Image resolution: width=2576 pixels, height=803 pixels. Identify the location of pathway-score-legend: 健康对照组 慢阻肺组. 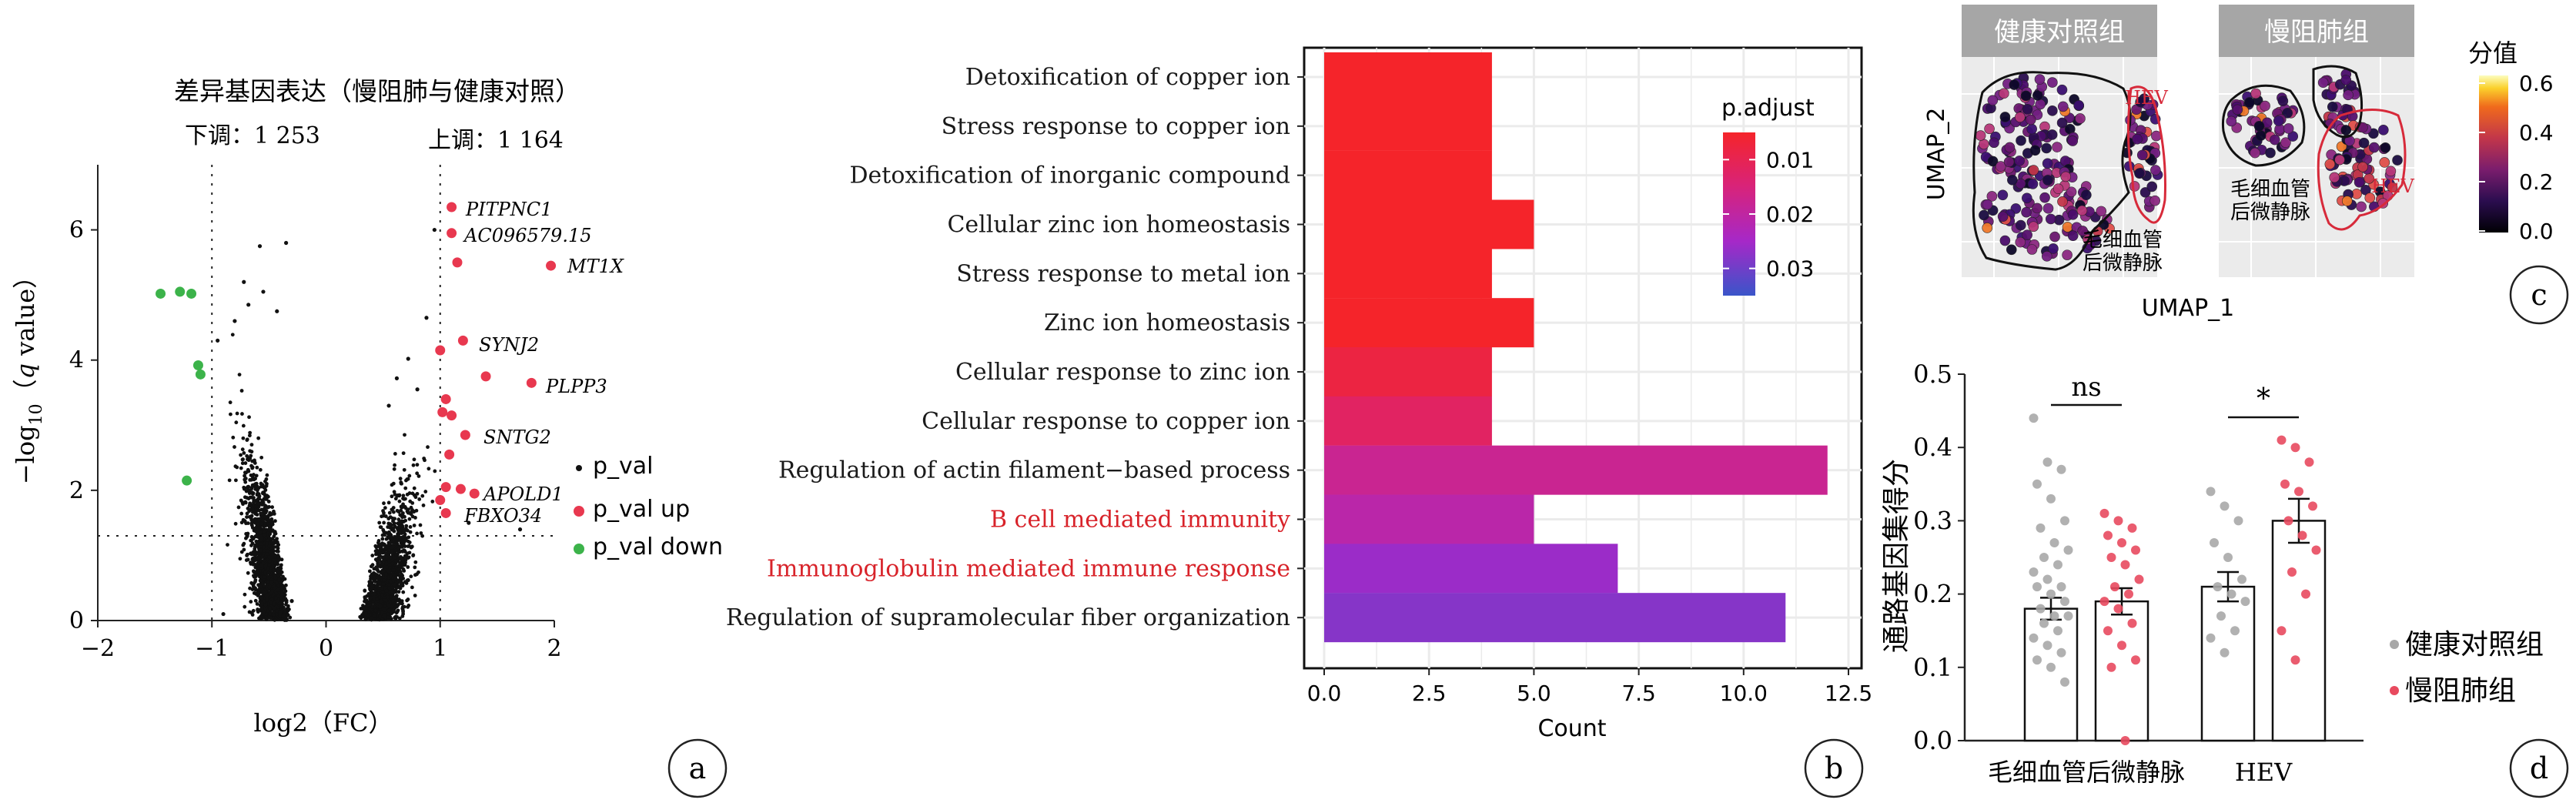
(2467, 668).